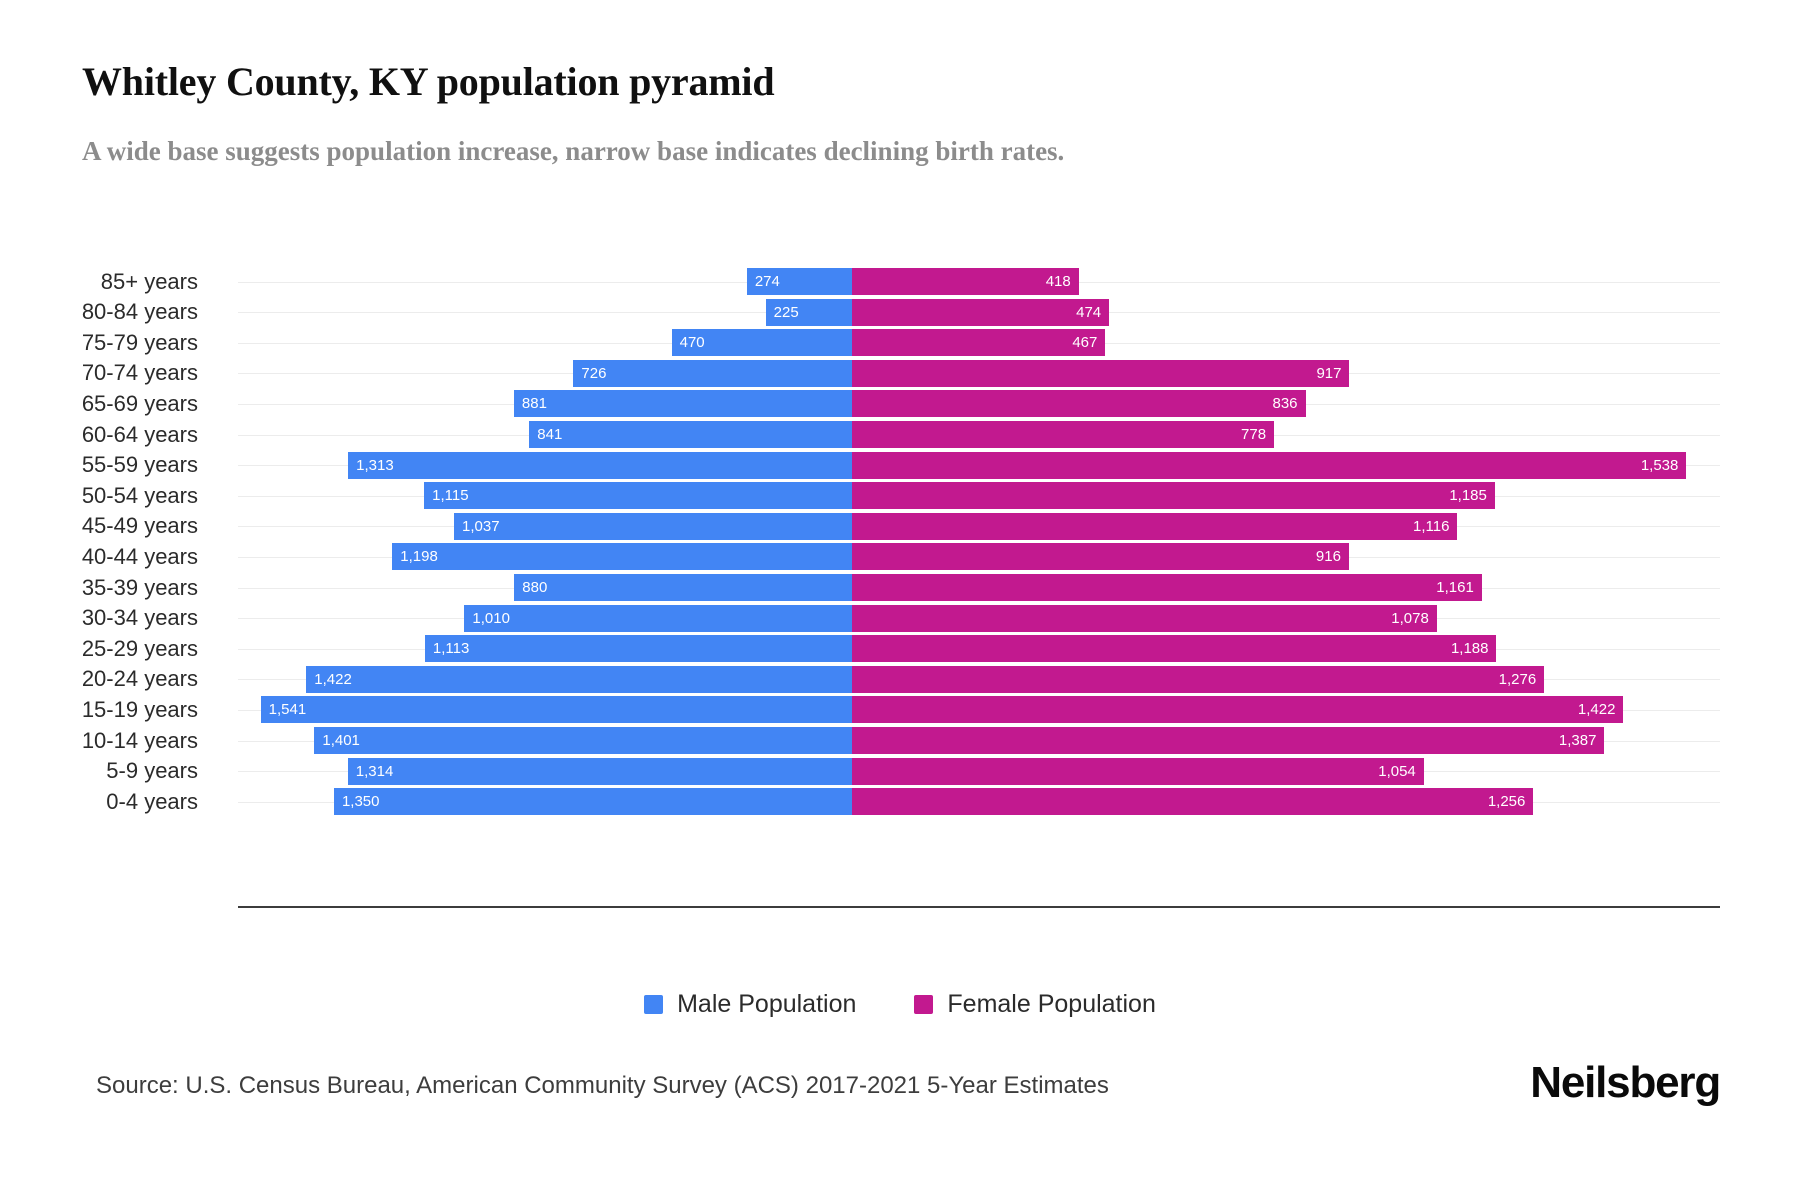 This screenshot has width=1800, height=1200. Describe the element at coordinates (1329, 373) in the screenshot. I see `female-bar-value: 917` at that location.